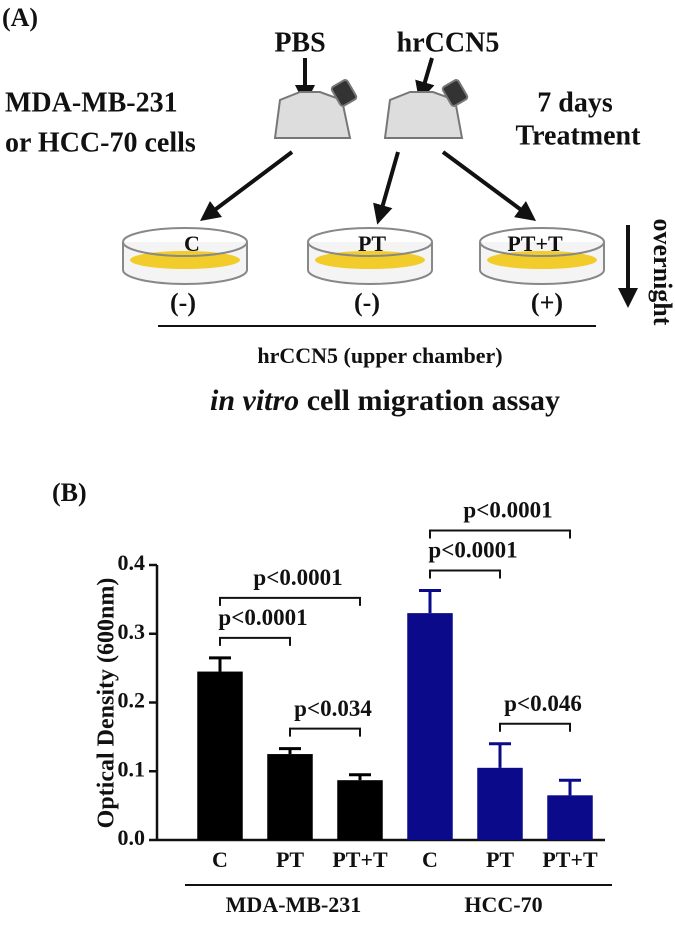 The image size is (675, 937). Describe the element at coordinates (433, 400) in the screenshot. I see `assay-text: cell migration assay` at that location.